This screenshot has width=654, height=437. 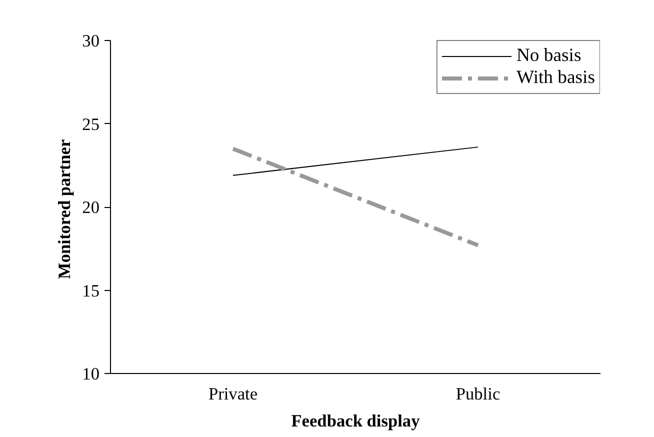 I want to click on x-tick-label: Public, so click(x=478, y=394).